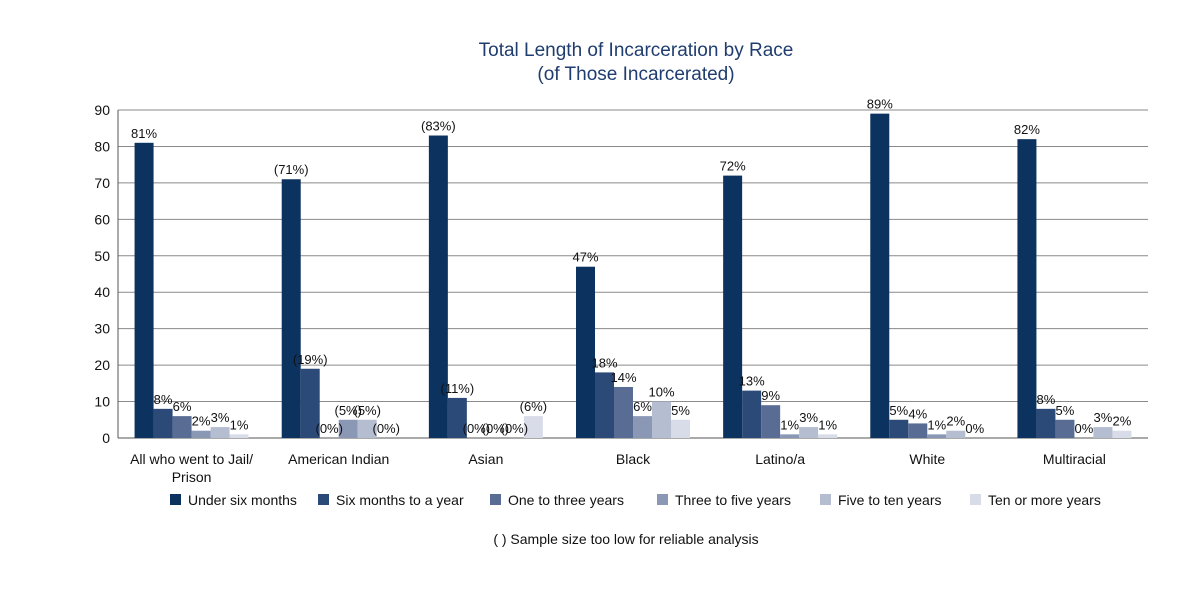 The image size is (1200, 610). I want to click on data-label: 18%, so click(604, 362).